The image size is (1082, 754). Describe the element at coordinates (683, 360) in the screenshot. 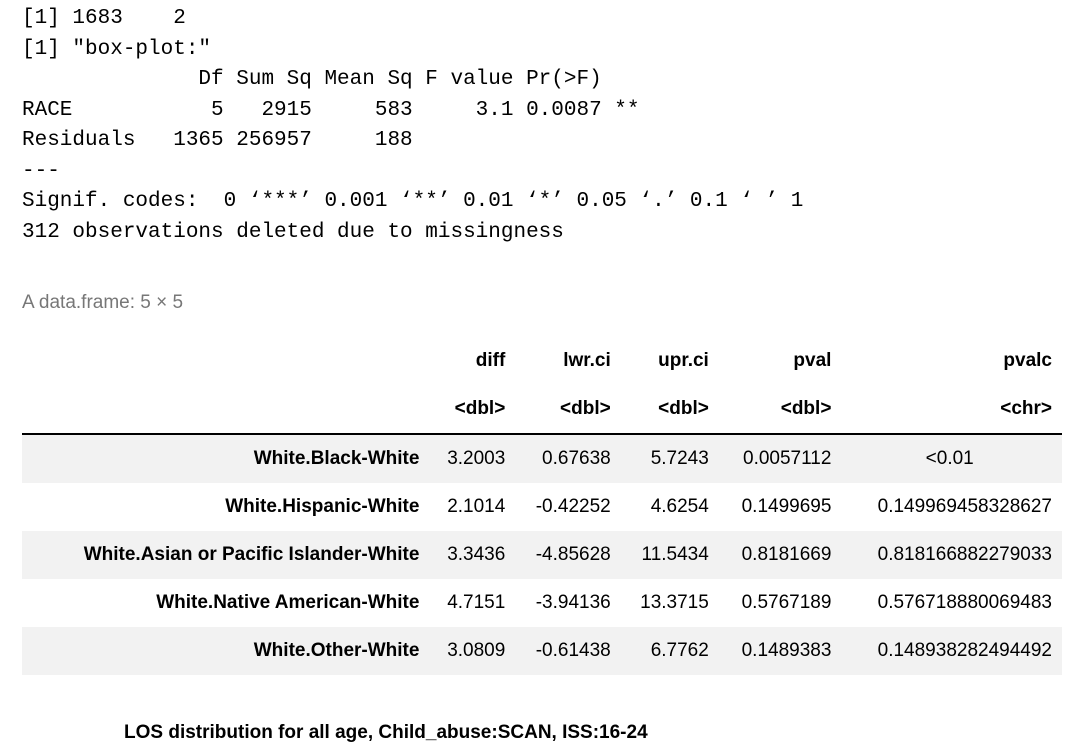

I see `column-header: upr.ci` at that location.